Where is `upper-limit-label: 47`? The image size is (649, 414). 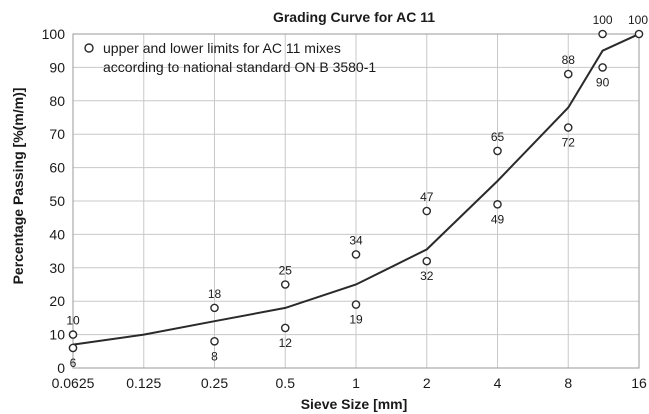
upper-limit-label: 47 is located at coordinates (427, 197).